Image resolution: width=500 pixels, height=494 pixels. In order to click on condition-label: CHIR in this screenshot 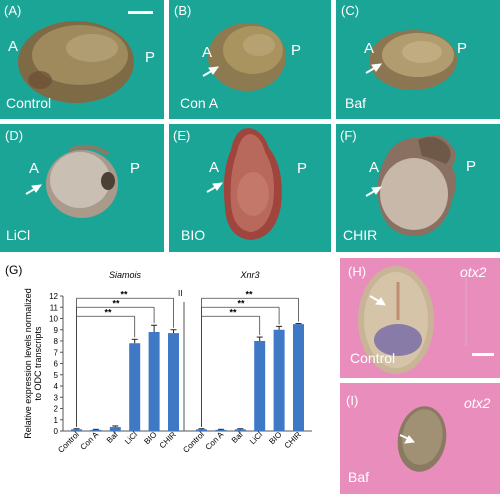, I will do `click(360, 235)`.